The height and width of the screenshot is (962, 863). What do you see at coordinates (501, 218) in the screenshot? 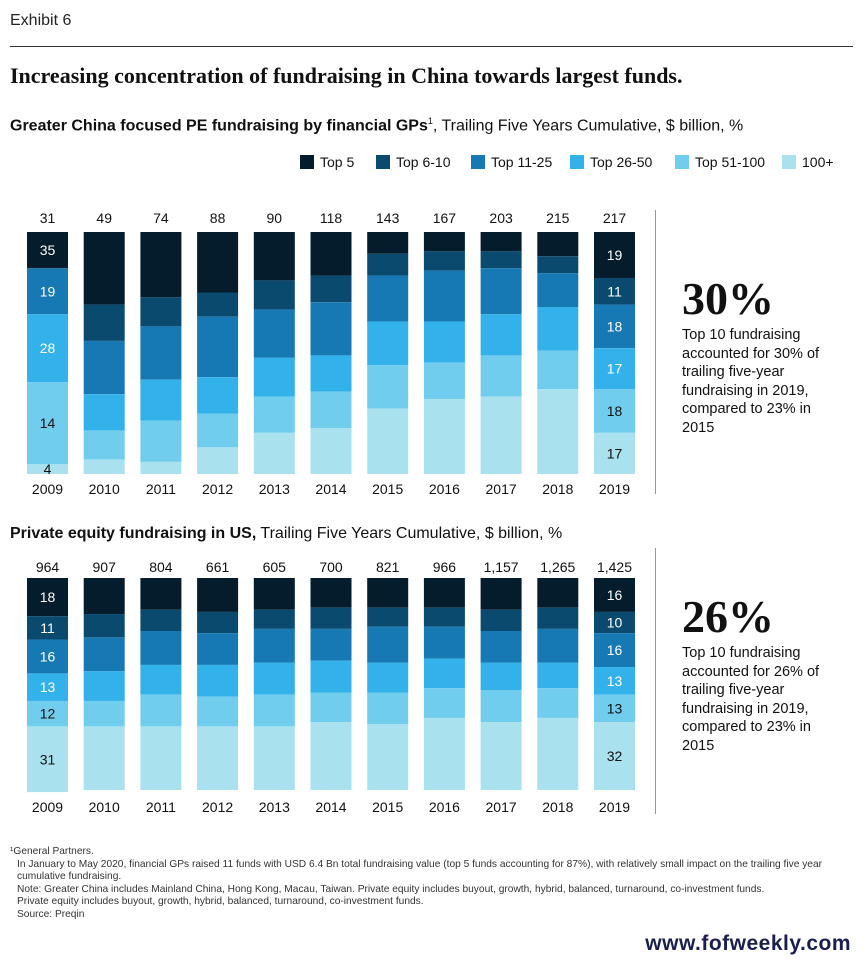
I see `china-total-label-2017: 203` at bounding box center [501, 218].